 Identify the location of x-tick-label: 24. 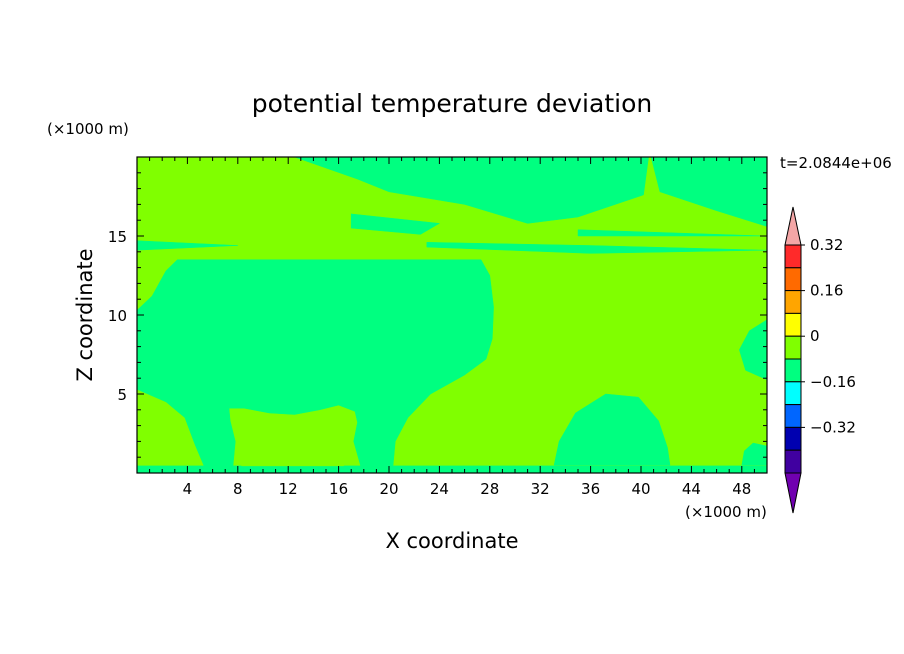
(439, 489).